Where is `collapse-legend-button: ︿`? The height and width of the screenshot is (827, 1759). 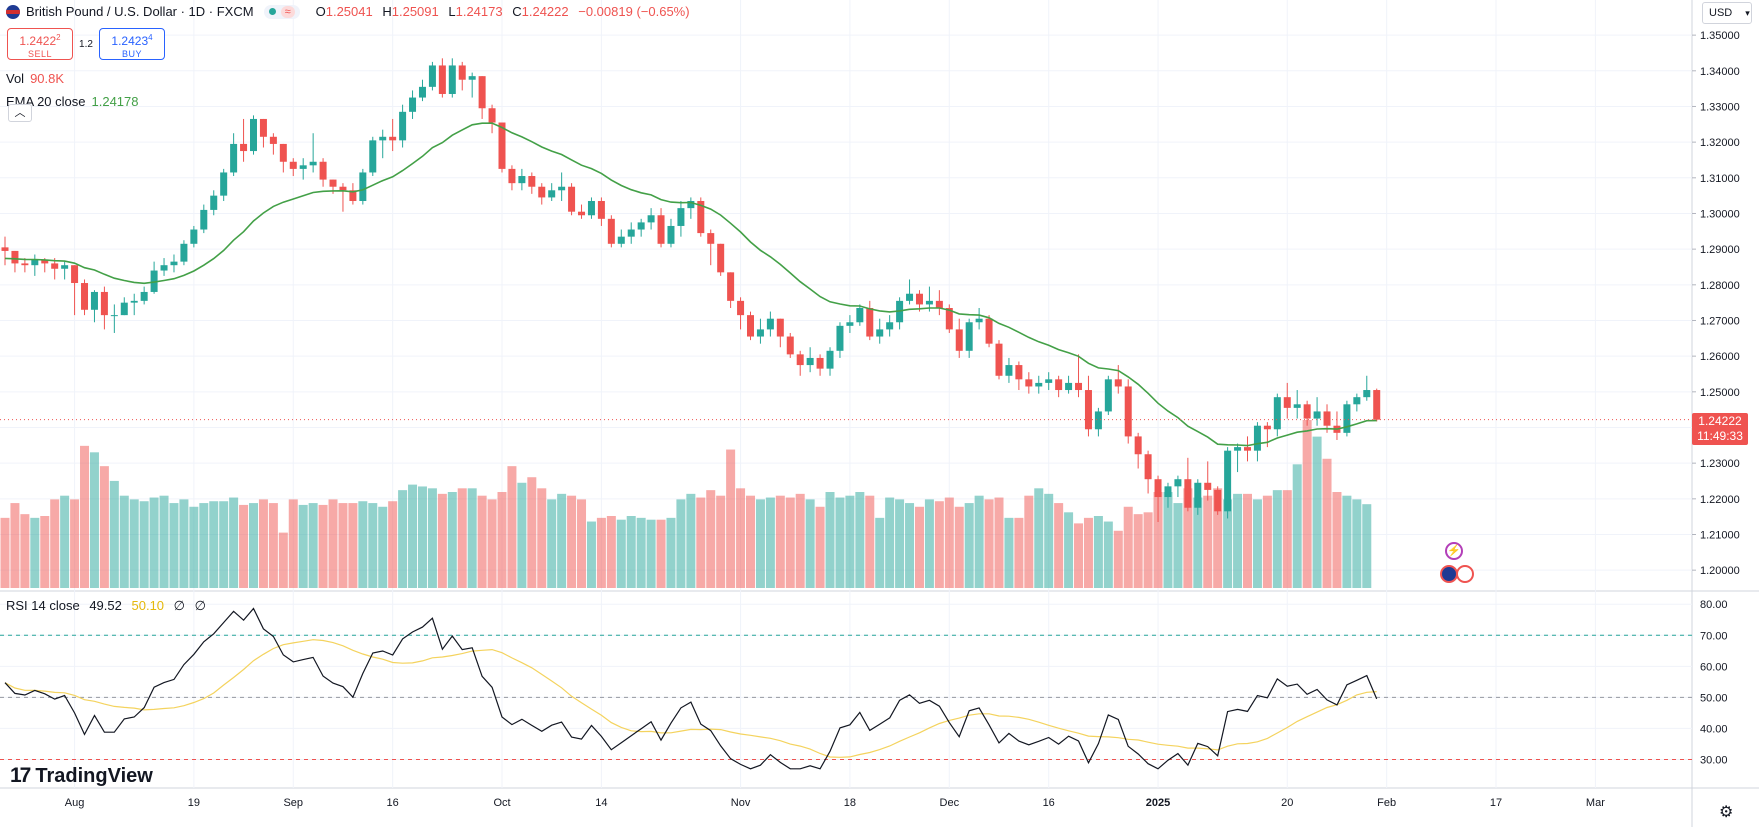
collapse-legend-button: ︿ is located at coordinates (20, 113).